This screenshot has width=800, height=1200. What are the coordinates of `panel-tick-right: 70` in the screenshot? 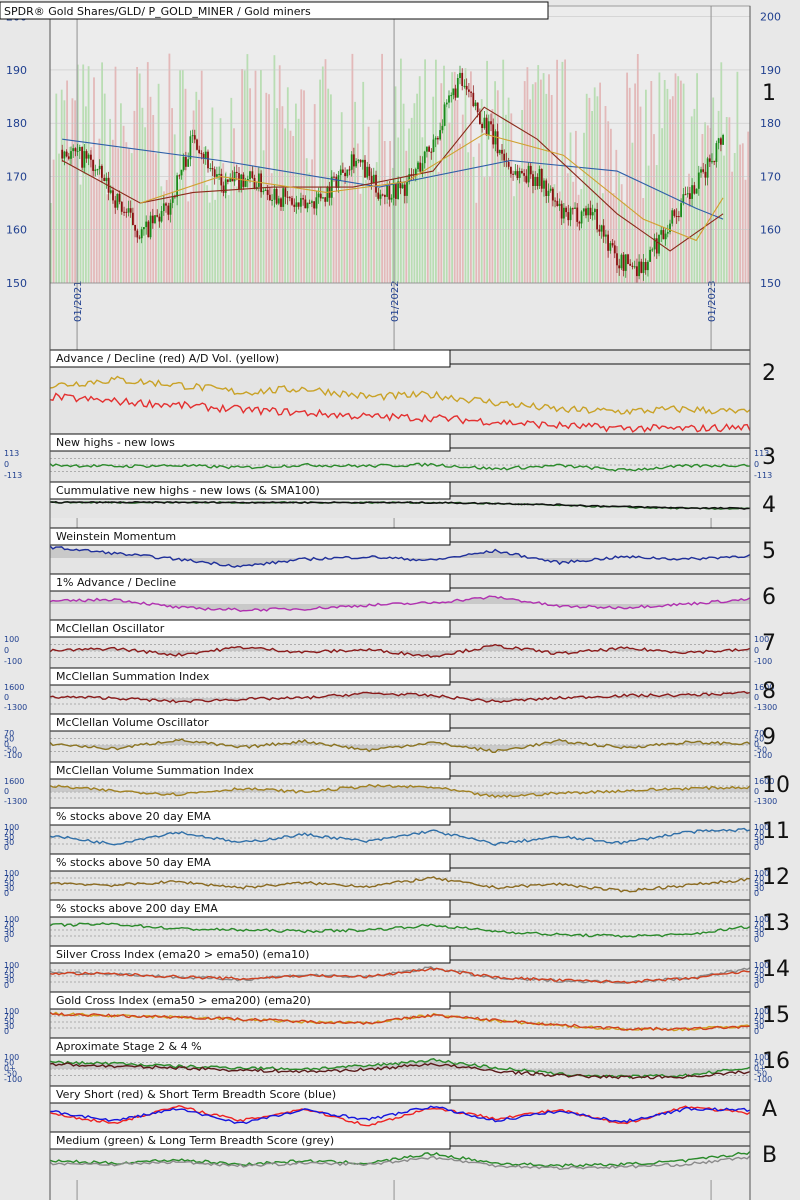 It's located at (759, 924).